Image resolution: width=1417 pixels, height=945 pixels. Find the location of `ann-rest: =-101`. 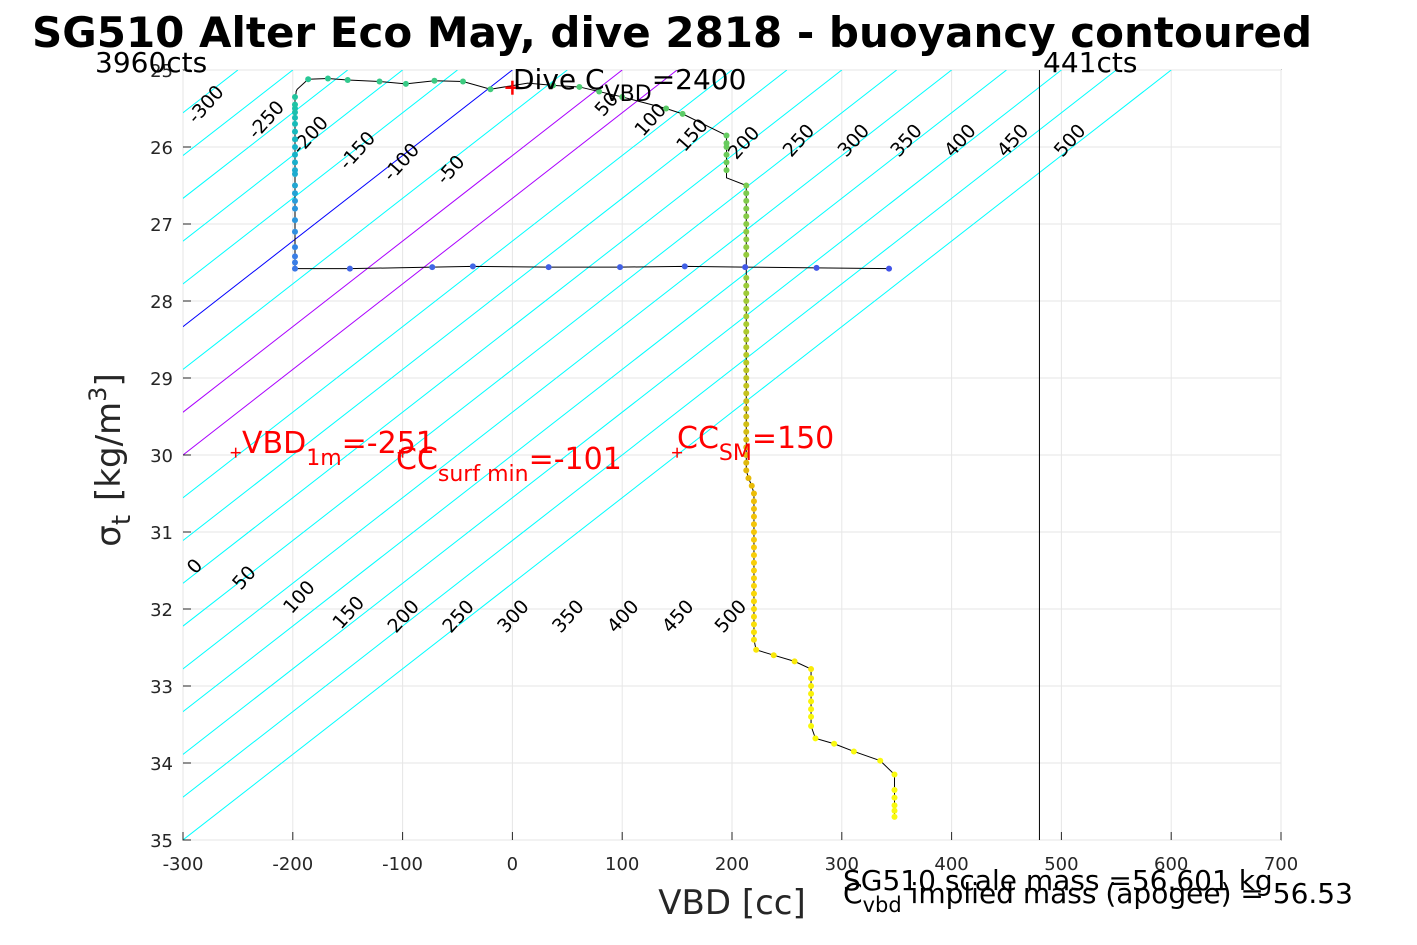

ann-rest: =-101 is located at coordinates (575, 459).